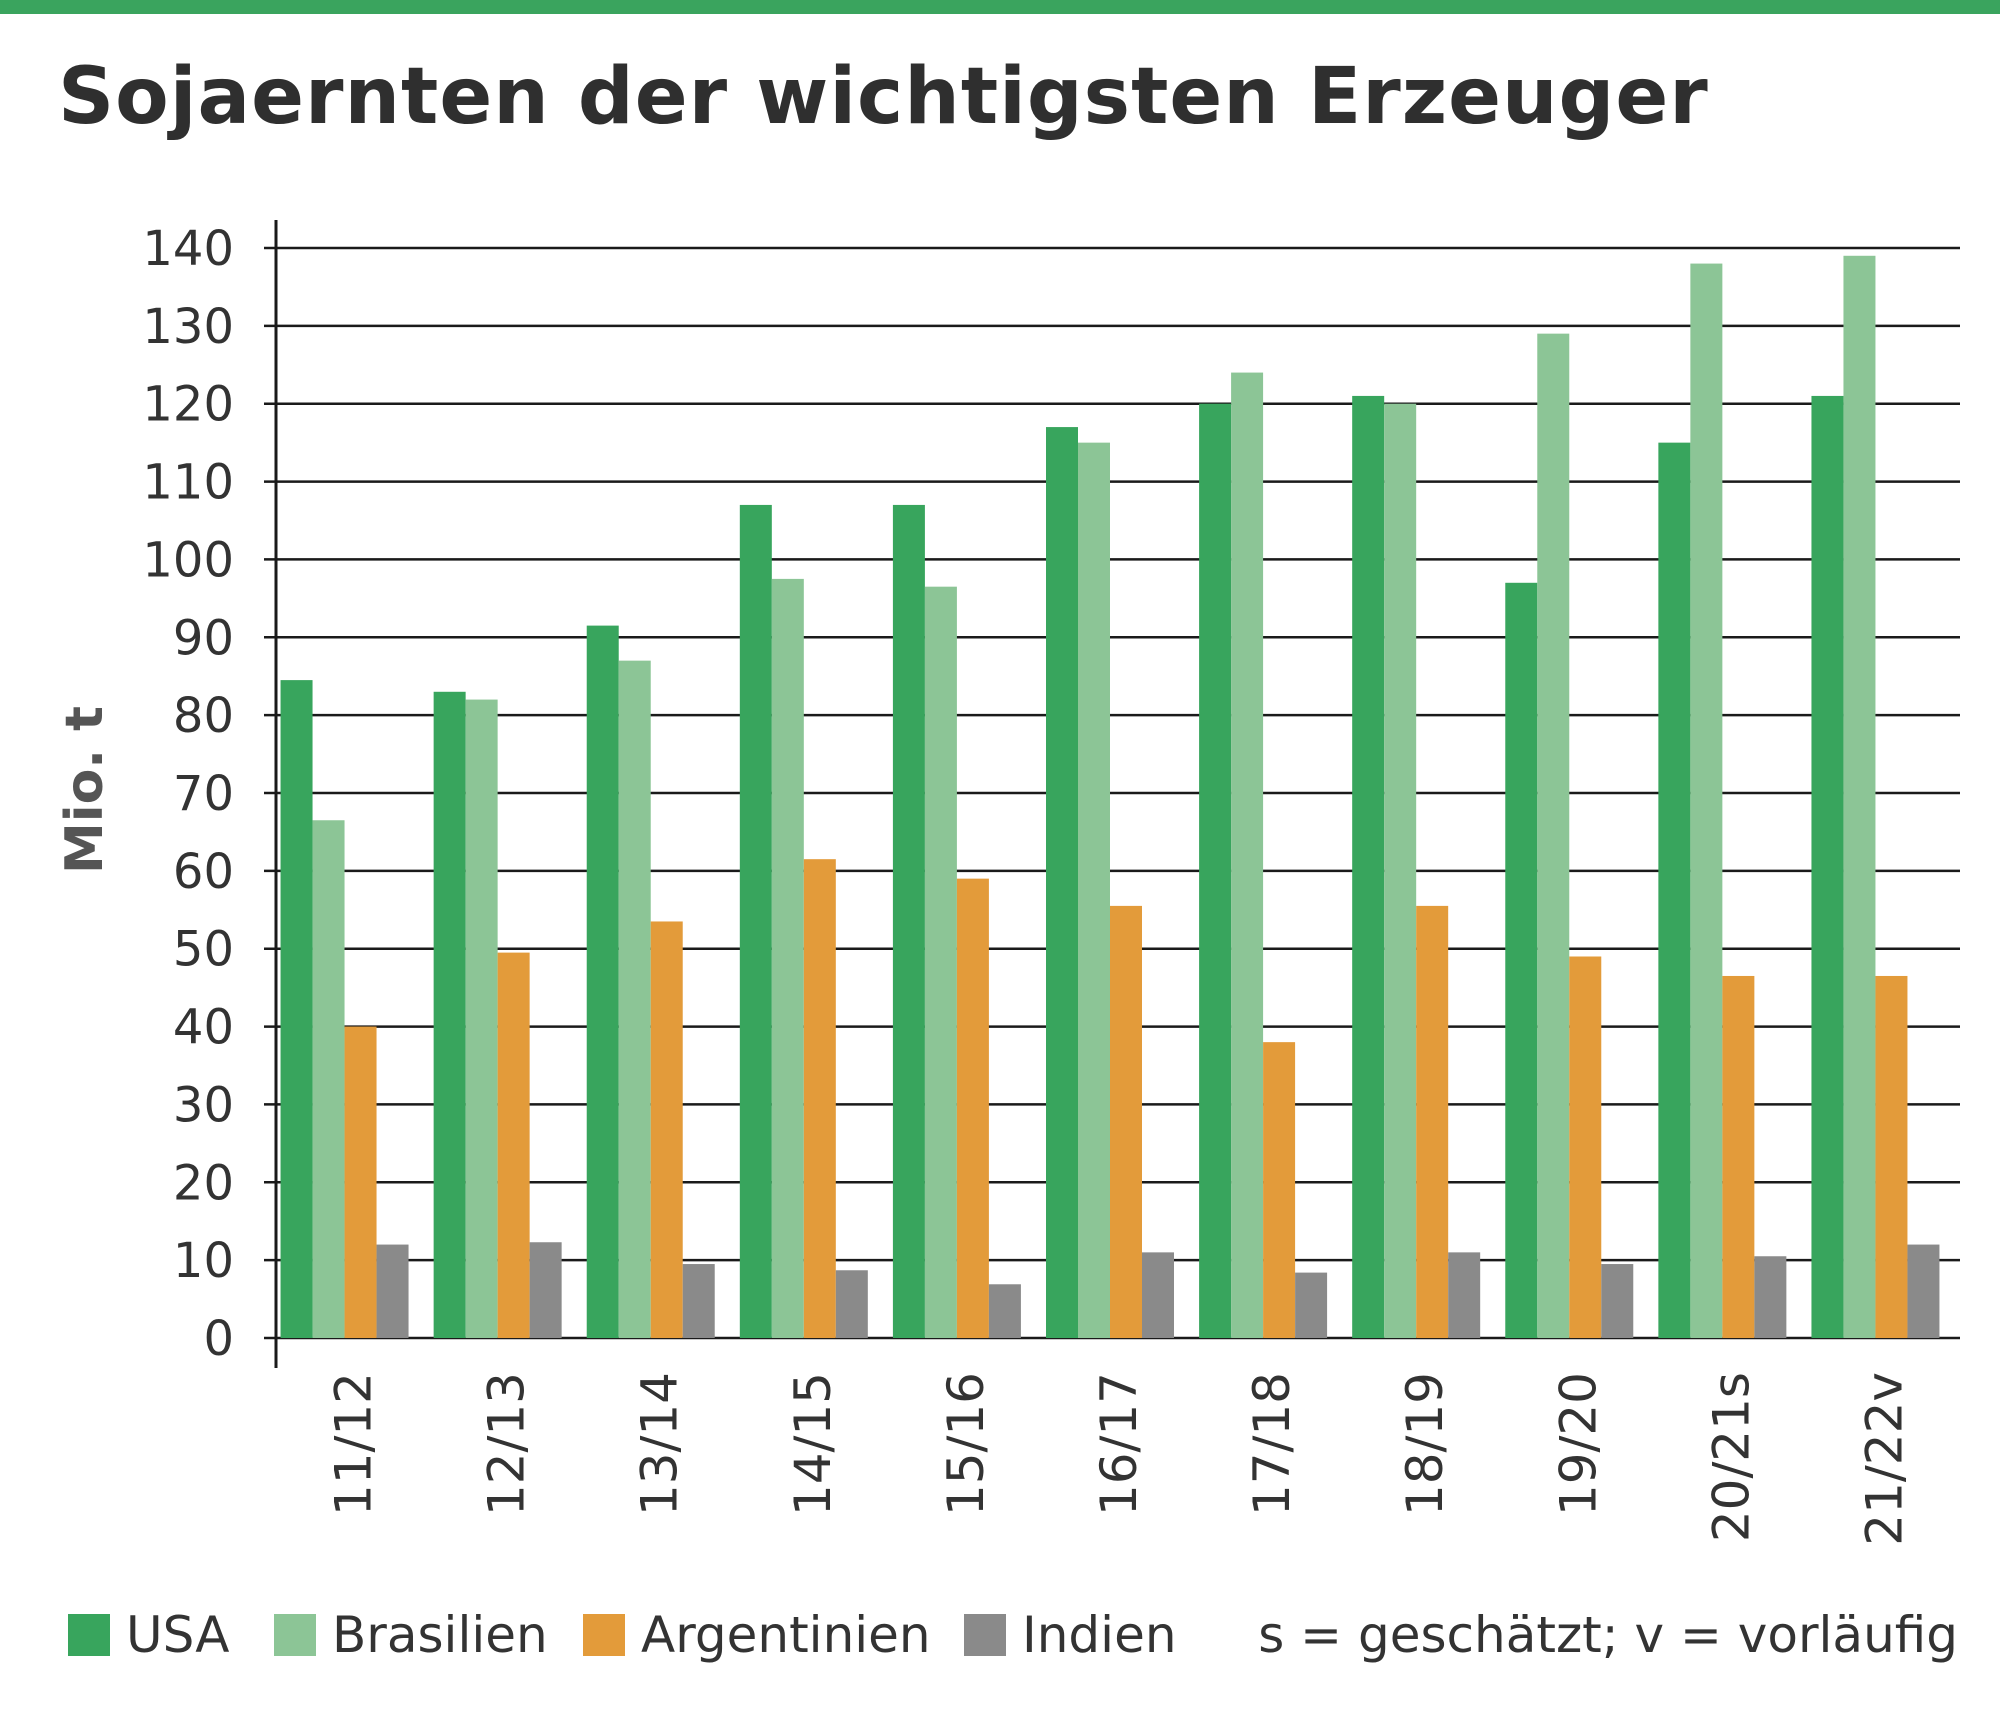 This screenshot has height=1712, width=2000. Describe the element at coordinates (203, 716) in the screenshot. I see `y-tick-label: 80` at that location.